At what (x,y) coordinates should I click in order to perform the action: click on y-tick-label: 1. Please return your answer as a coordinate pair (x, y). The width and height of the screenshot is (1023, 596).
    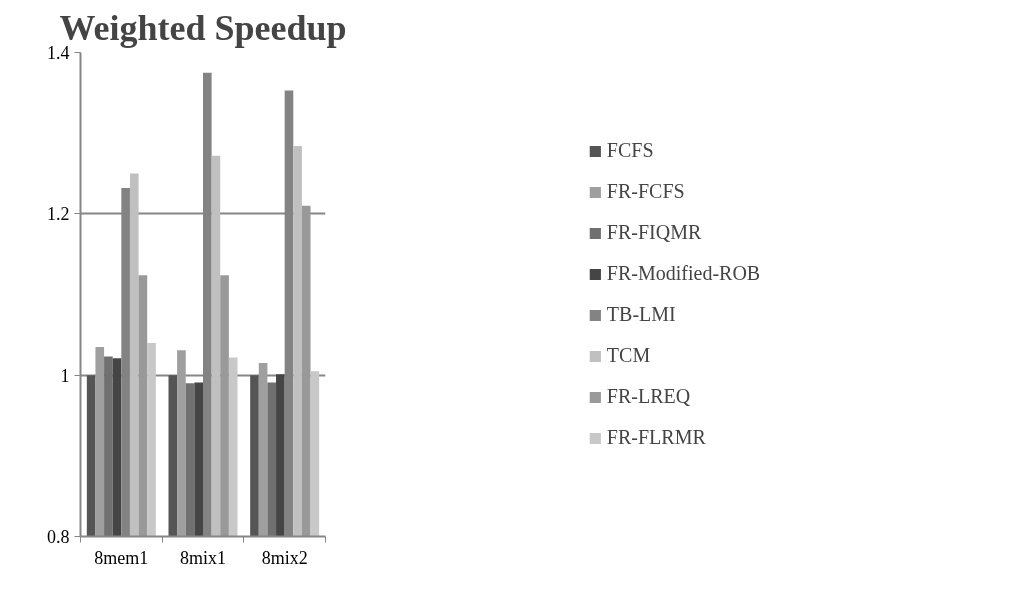
    Looking at the image, I should click on (65, 375).